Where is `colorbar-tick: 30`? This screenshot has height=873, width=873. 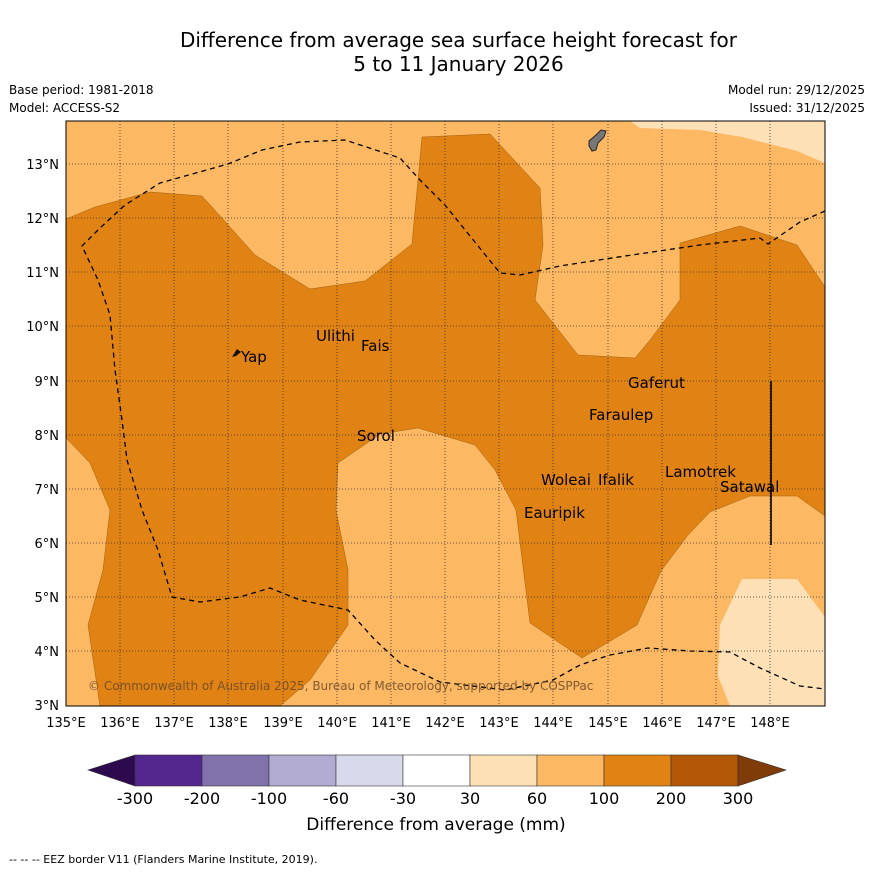 colorbar-tick: 30 is located at coordinates (470, 798).